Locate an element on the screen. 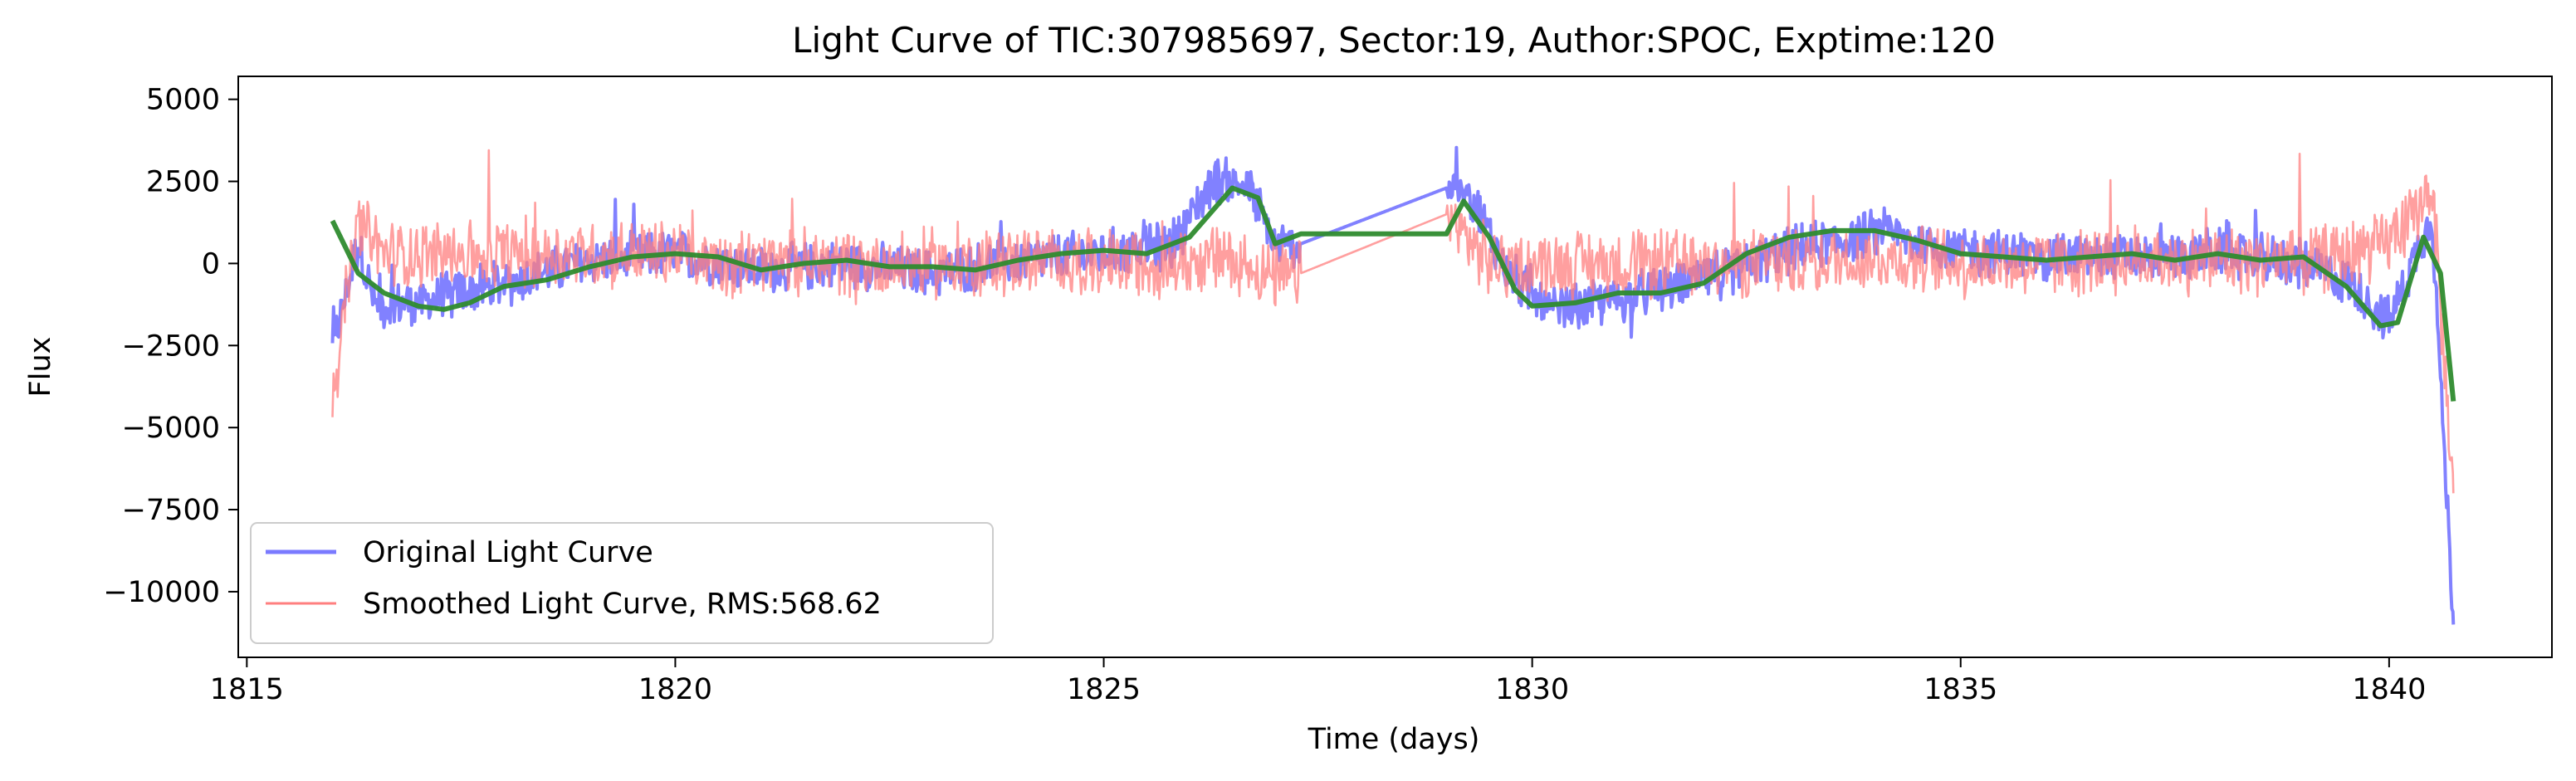  legend-box is located at coordinates (622, 583).